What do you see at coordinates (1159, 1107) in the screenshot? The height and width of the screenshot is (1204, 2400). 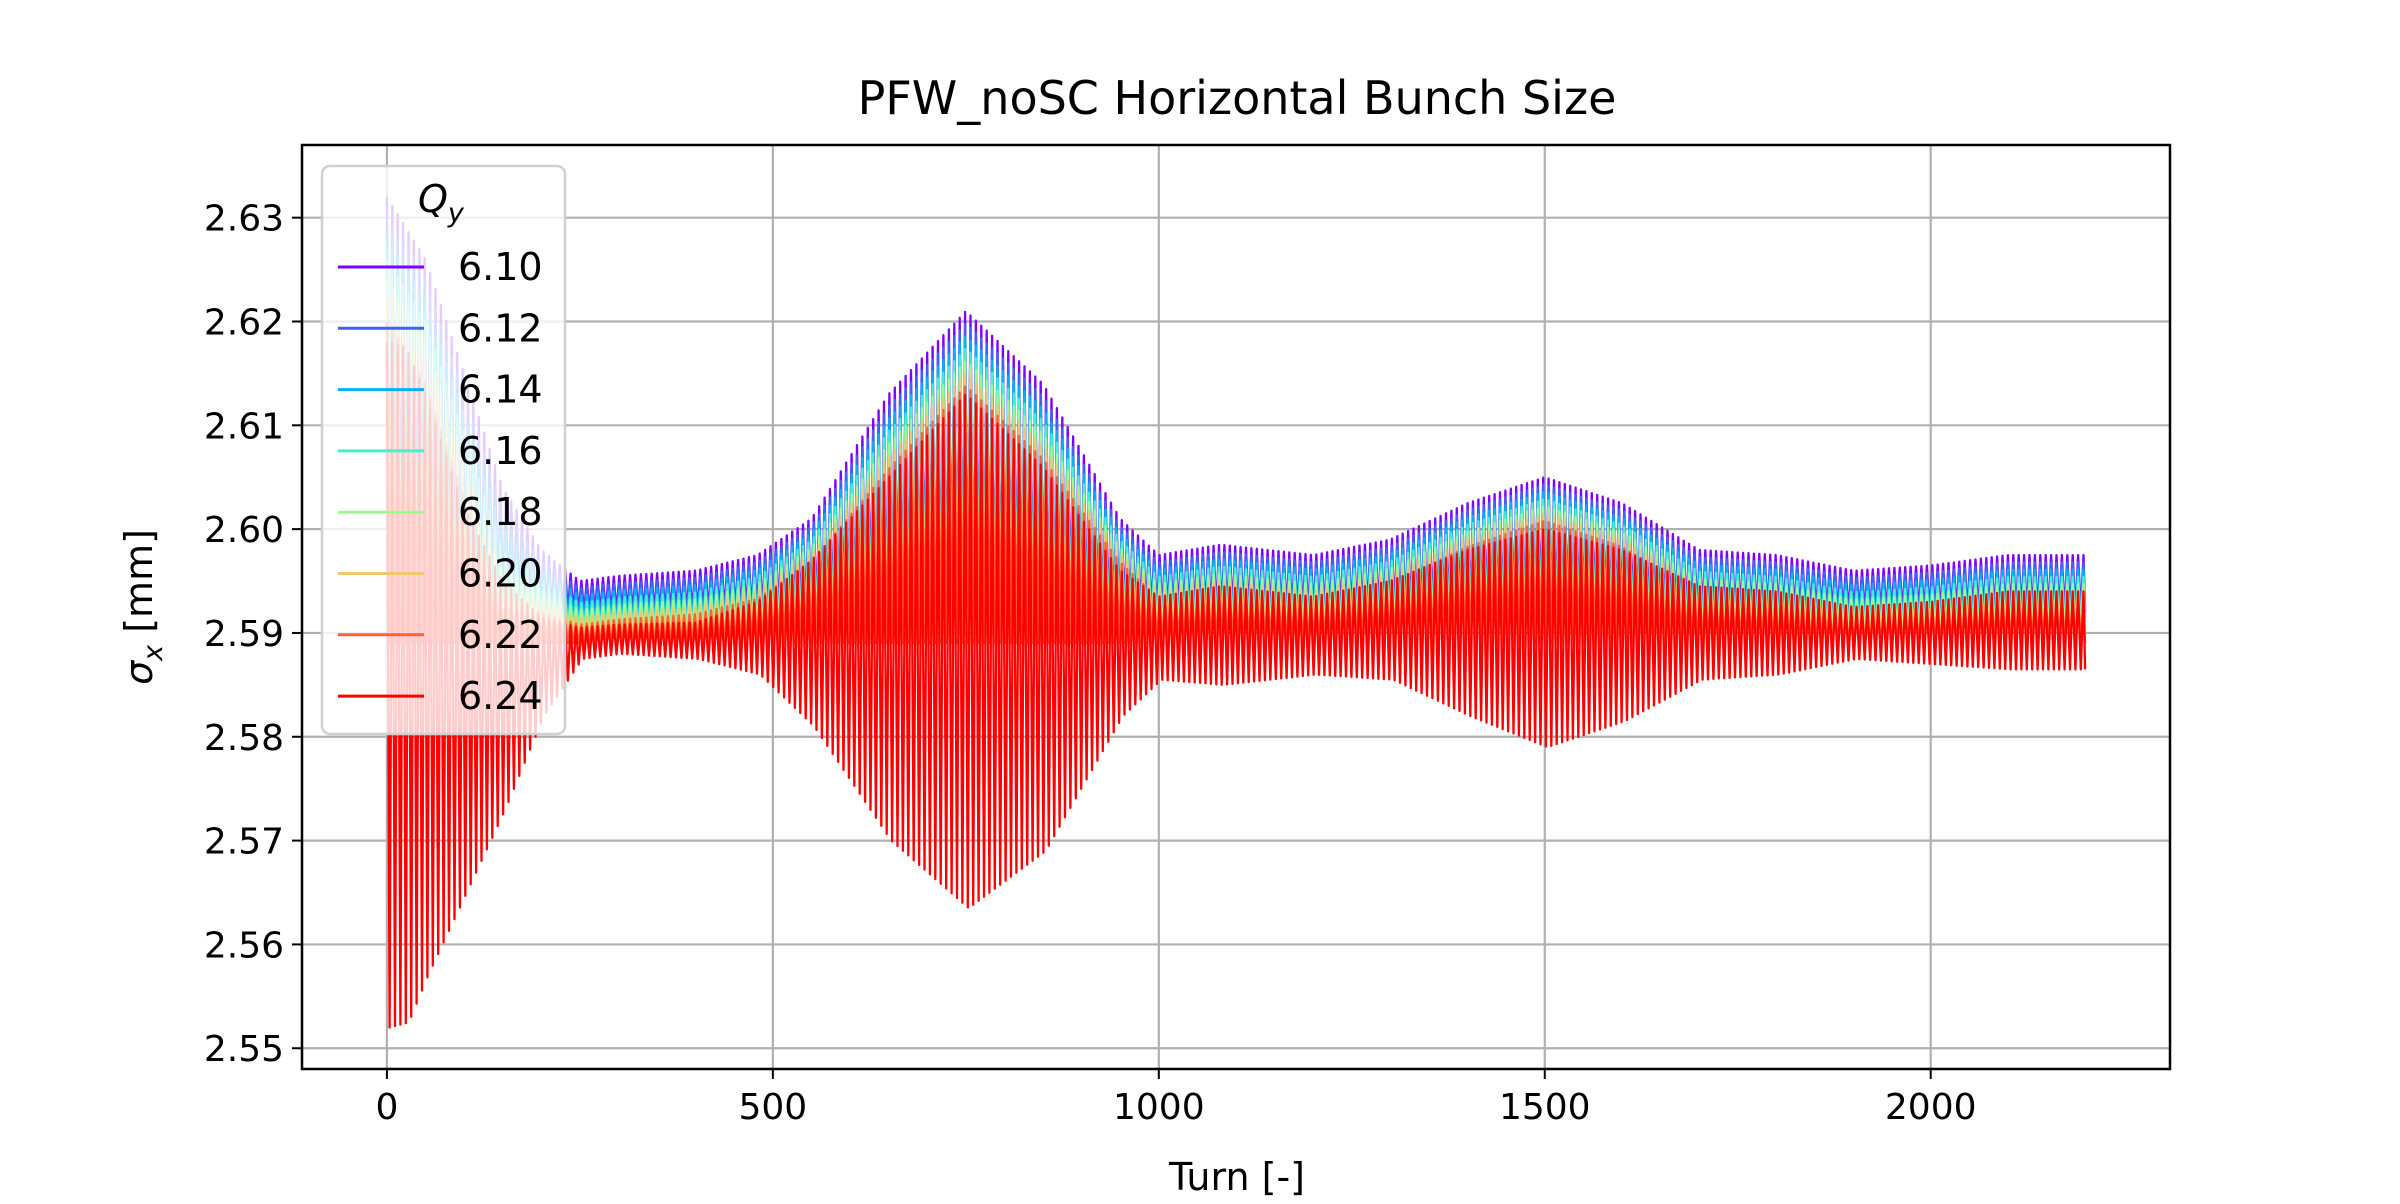 I see `x-tick-label: 1000` at bounding box center [1159, 1107].